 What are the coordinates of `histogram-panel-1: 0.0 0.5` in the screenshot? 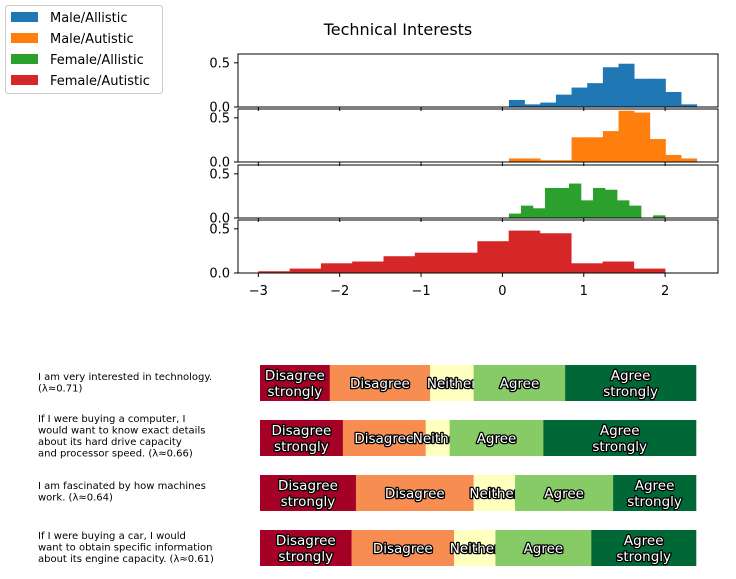 It's located at (464, 84).